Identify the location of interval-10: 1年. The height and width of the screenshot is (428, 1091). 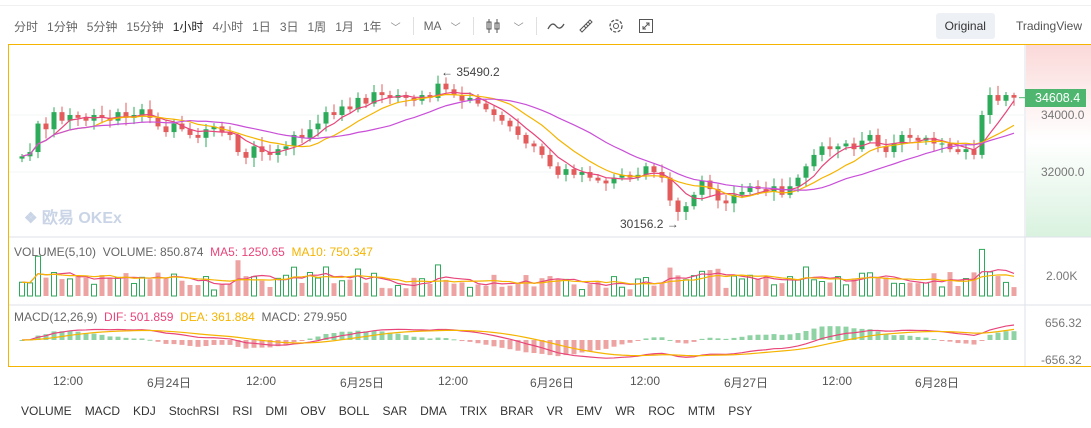
(372, 26).